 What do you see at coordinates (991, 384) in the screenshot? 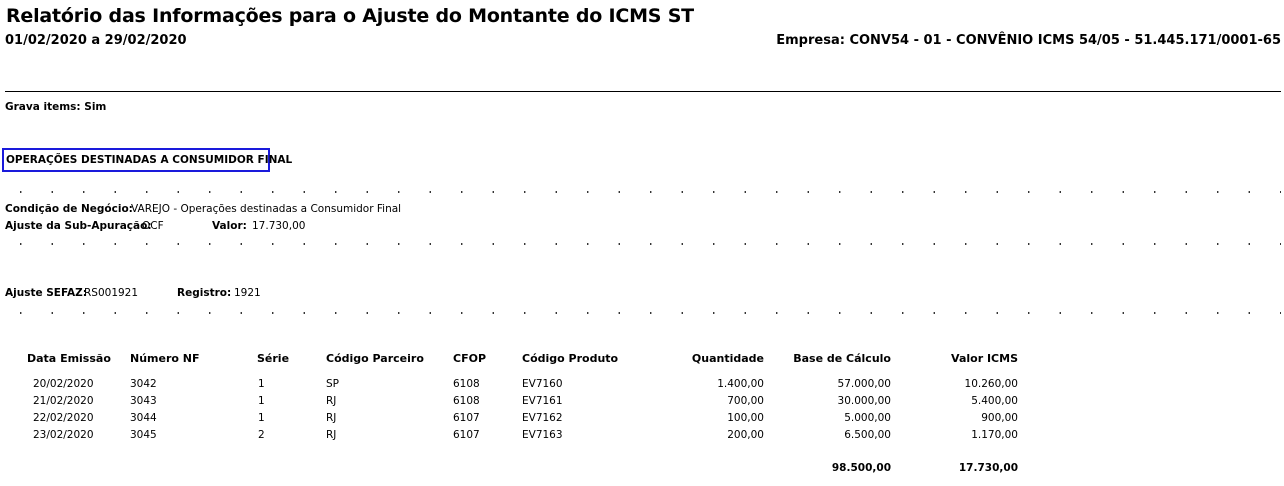
I see `cell-valor-icms: 10.260,00` at bounding box center [991, 384].